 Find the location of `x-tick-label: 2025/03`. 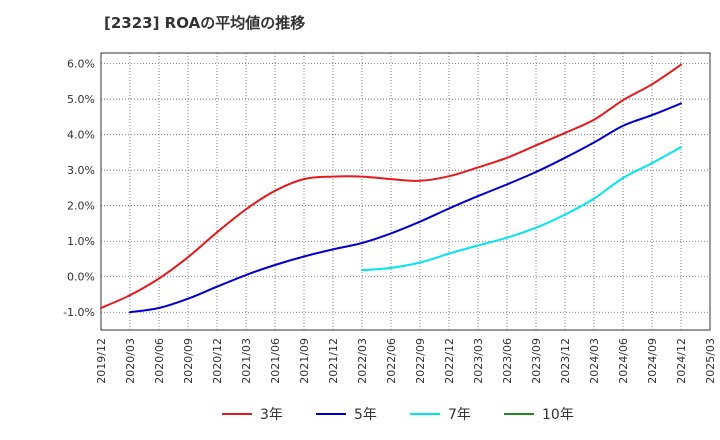

x-tick-label: 2025/03 is located at coordinates (710, 361).